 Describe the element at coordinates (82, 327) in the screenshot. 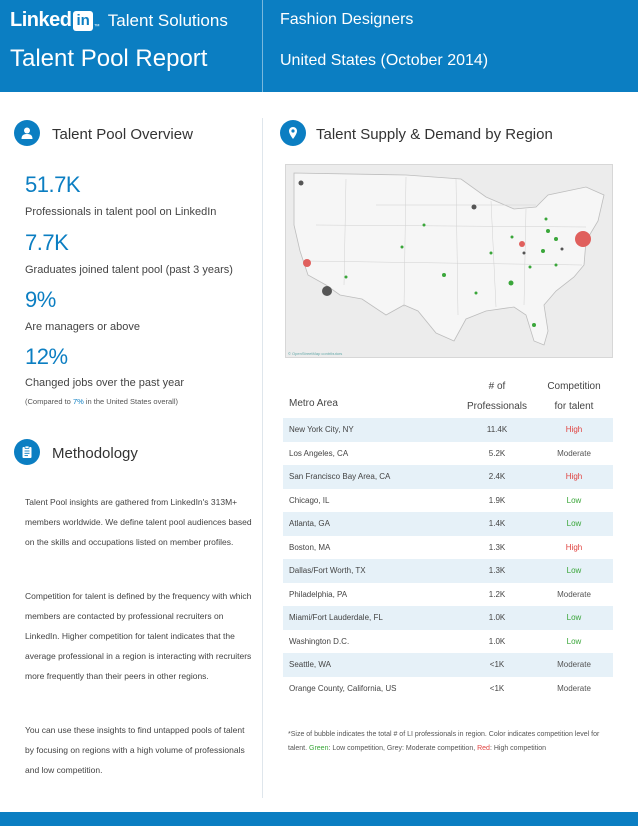

I see `stat-managers-label: Are managers or above` at that location.